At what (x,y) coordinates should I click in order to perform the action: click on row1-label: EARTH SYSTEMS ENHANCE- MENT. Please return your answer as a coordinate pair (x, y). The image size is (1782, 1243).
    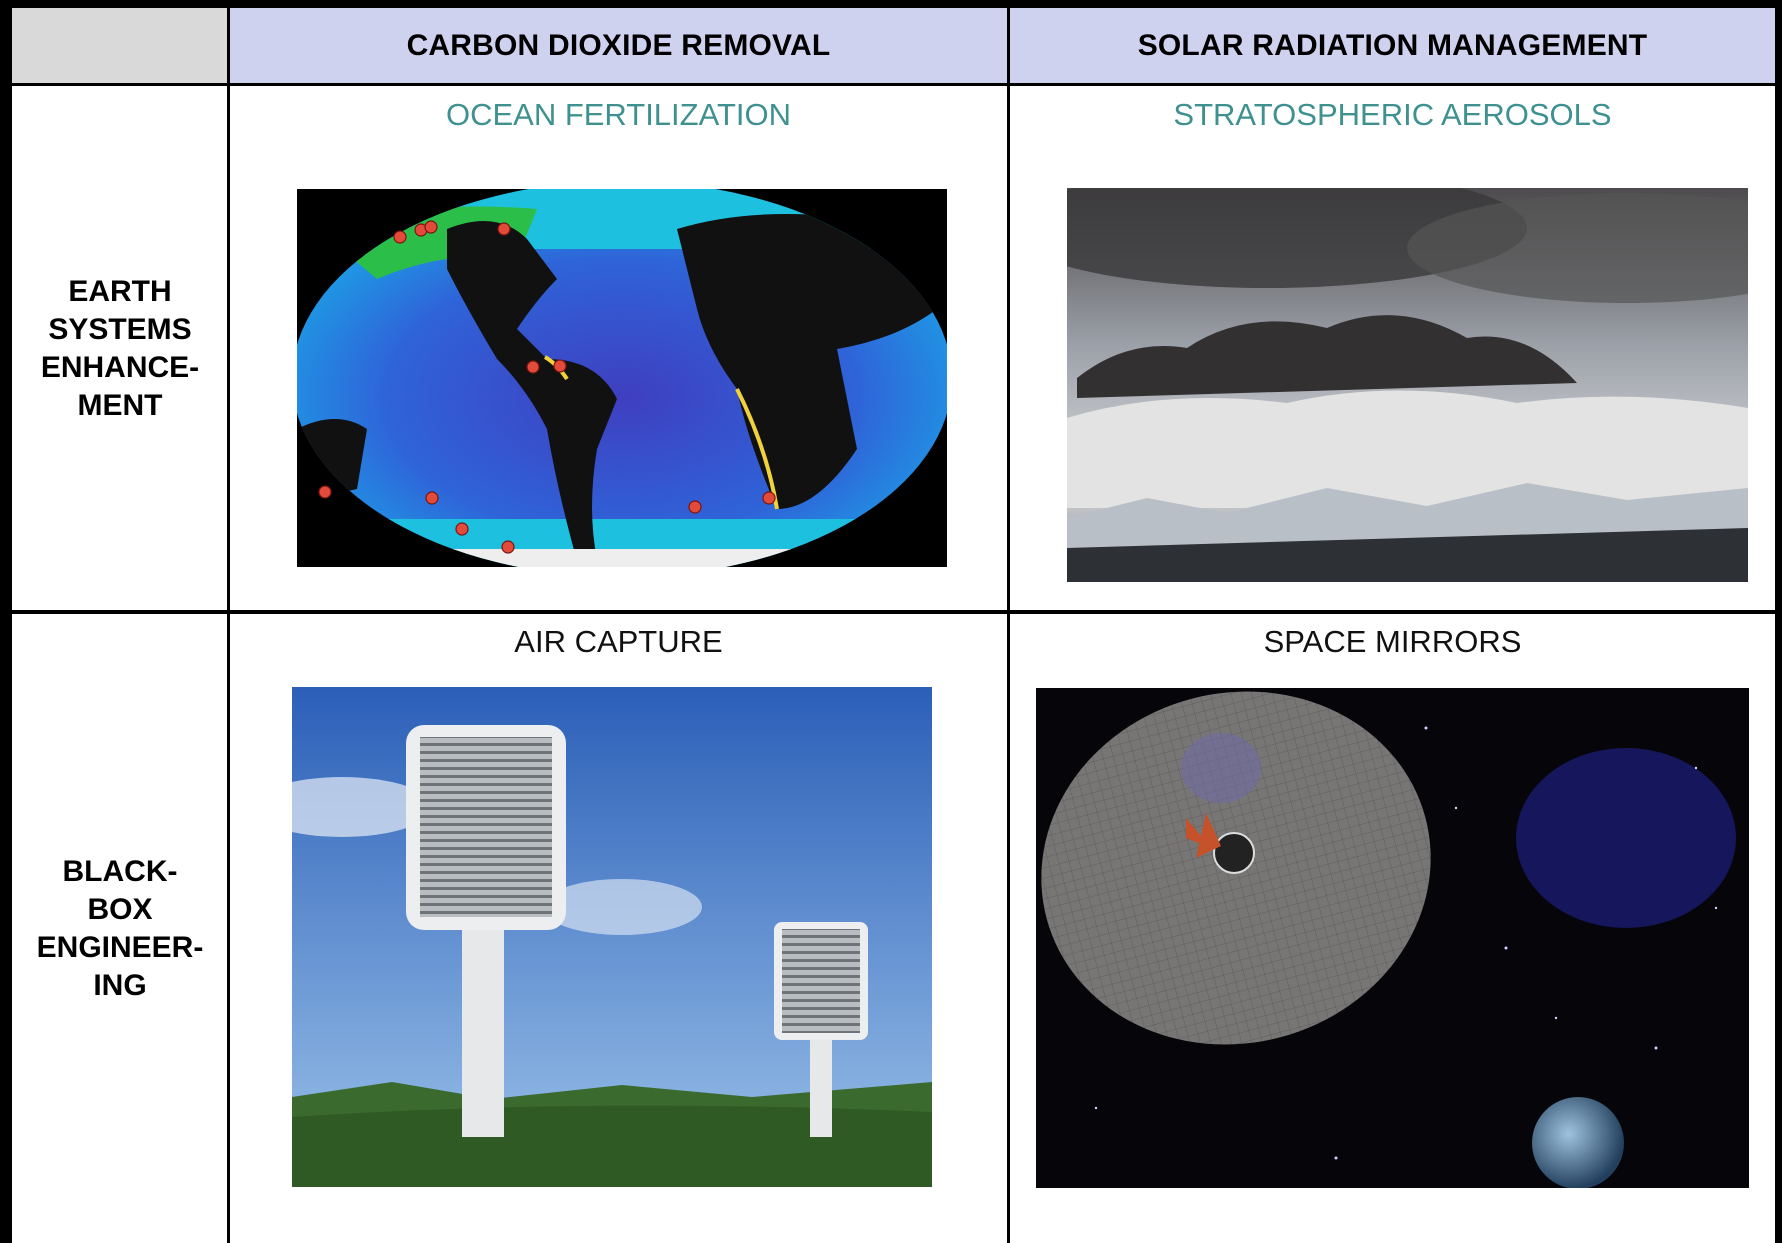
    Looking at the image, I should click on (120, 348).